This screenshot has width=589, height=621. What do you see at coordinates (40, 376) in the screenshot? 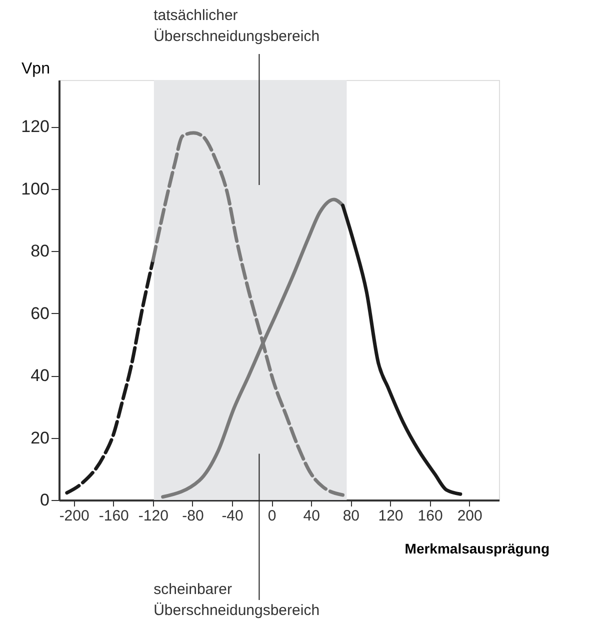
I see `y-tick-label: 40` at bounding box center [40, 376].